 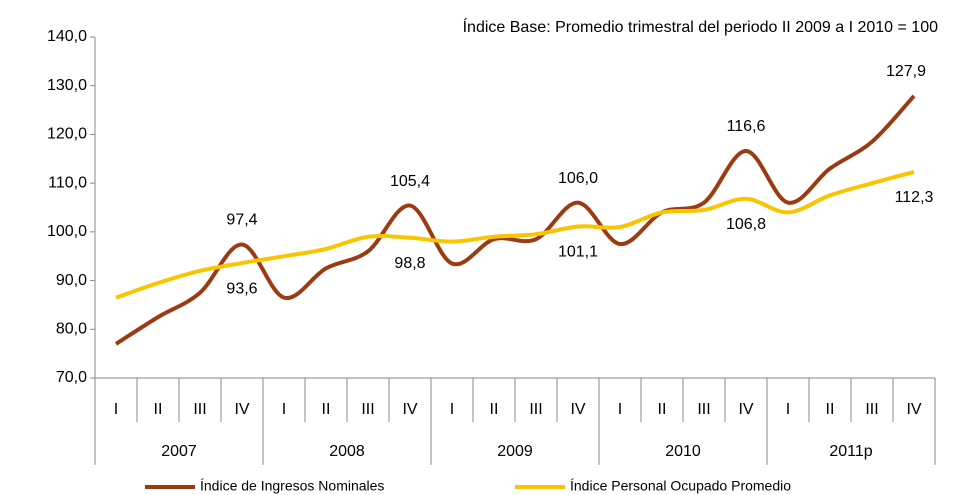 What do you see at coordinates (850, 451) in the screenshot?
I see `year-label: 2011p` at bounding box center [850, 451].